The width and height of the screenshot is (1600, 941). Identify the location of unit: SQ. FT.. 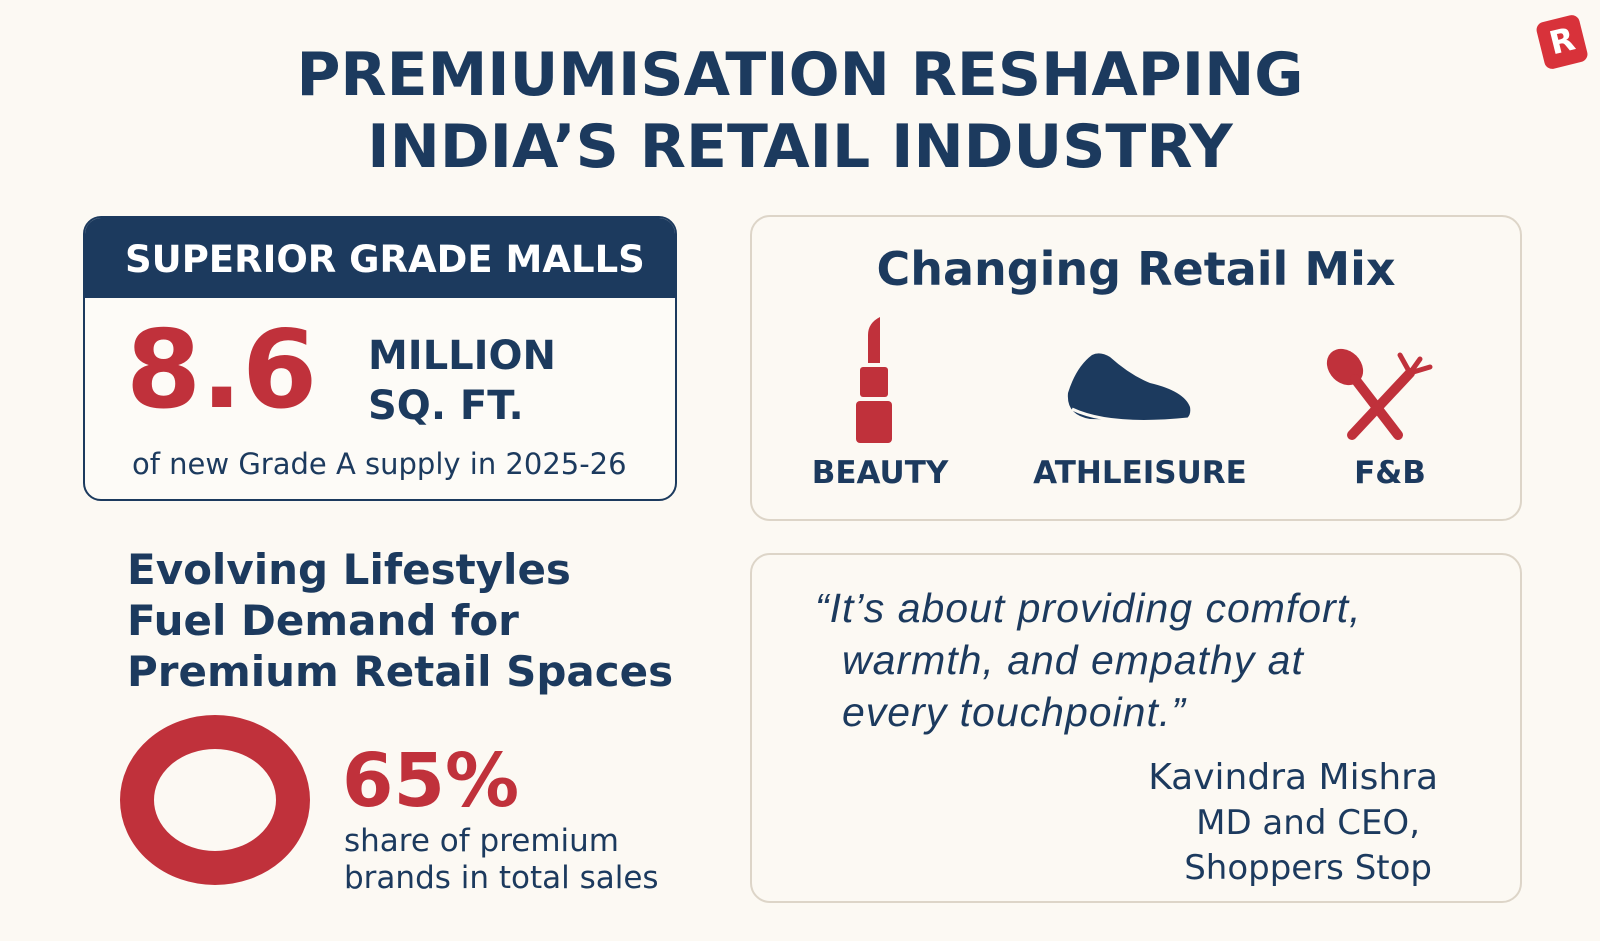
(446, 406).